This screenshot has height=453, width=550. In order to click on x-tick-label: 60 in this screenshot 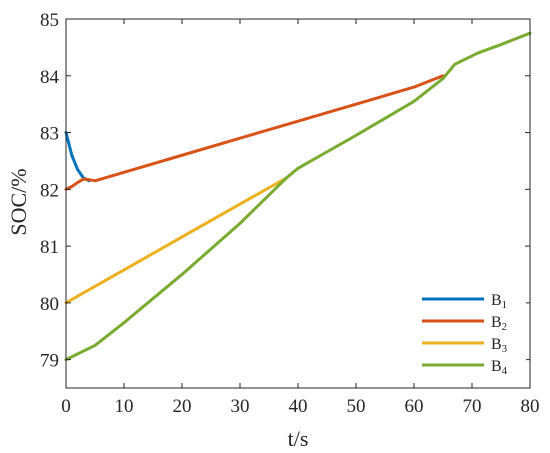, I will do `click(414, 406)`.